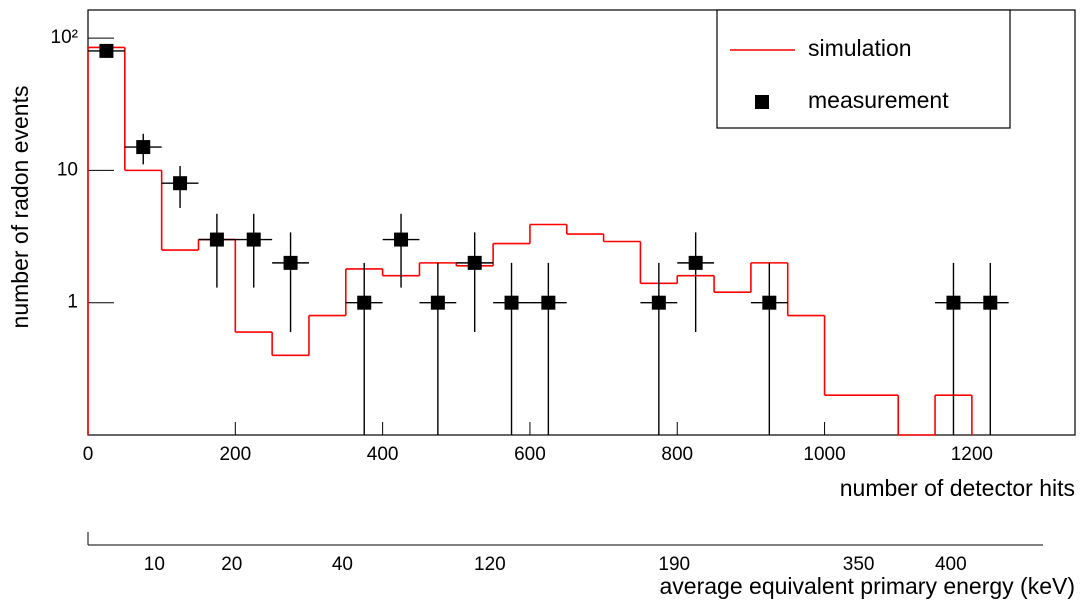 This screenshot has width=1081, height=607. What do you see at coordinates (972, 454) in the screenshot?
I see `x-tick-label: 1200` at bounding box center [972, 454].